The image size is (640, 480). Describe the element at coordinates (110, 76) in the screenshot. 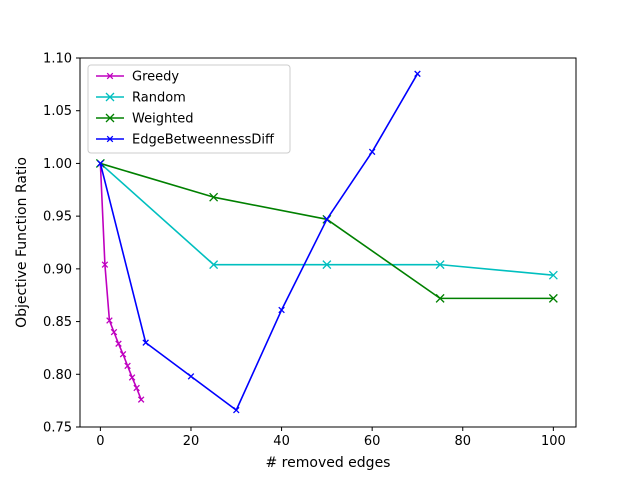

I see `legend-marker-greedy` at that location.